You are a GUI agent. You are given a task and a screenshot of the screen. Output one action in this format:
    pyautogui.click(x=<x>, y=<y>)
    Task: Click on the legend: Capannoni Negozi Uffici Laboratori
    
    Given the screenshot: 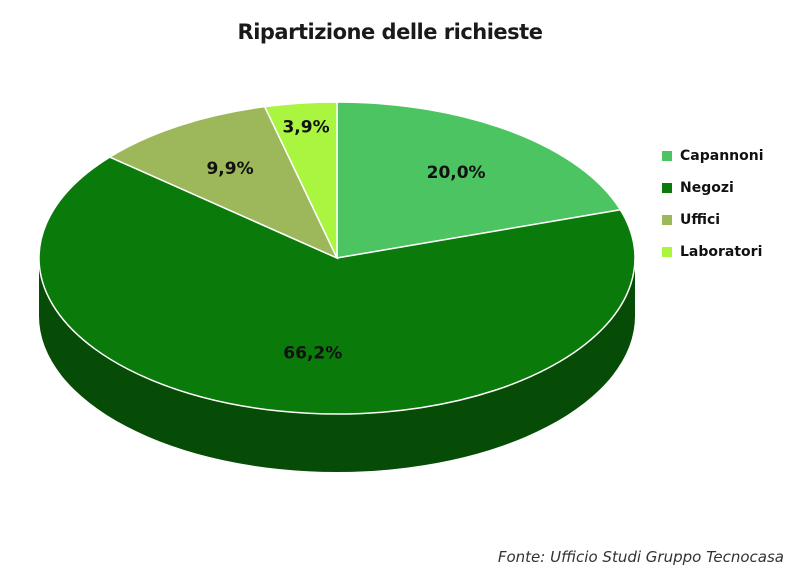 What is the action you would take?
    pyautogui.click(x=713, y=204)
    